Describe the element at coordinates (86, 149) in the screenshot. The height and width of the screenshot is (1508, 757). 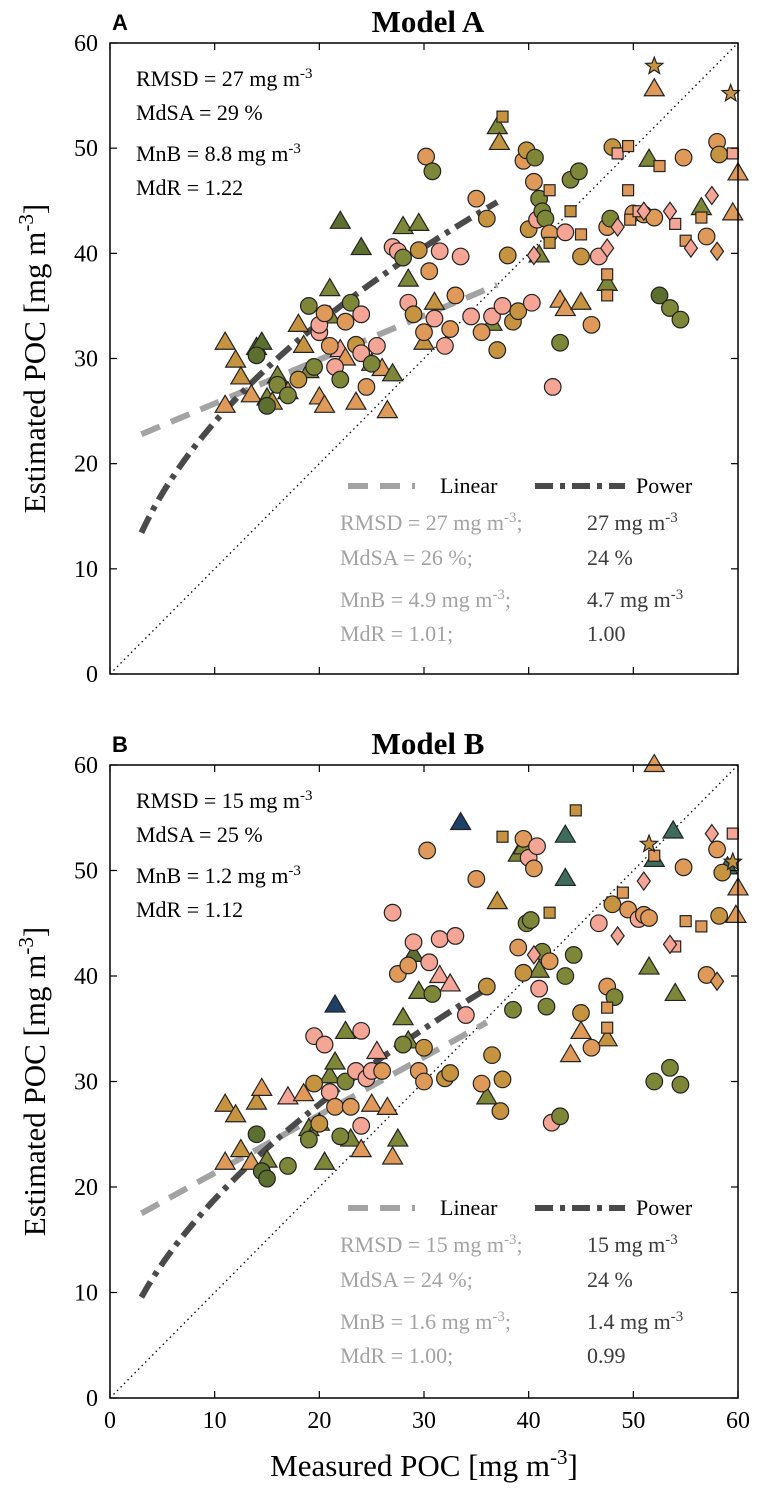
I see `y-tick-label: 50` at that location.